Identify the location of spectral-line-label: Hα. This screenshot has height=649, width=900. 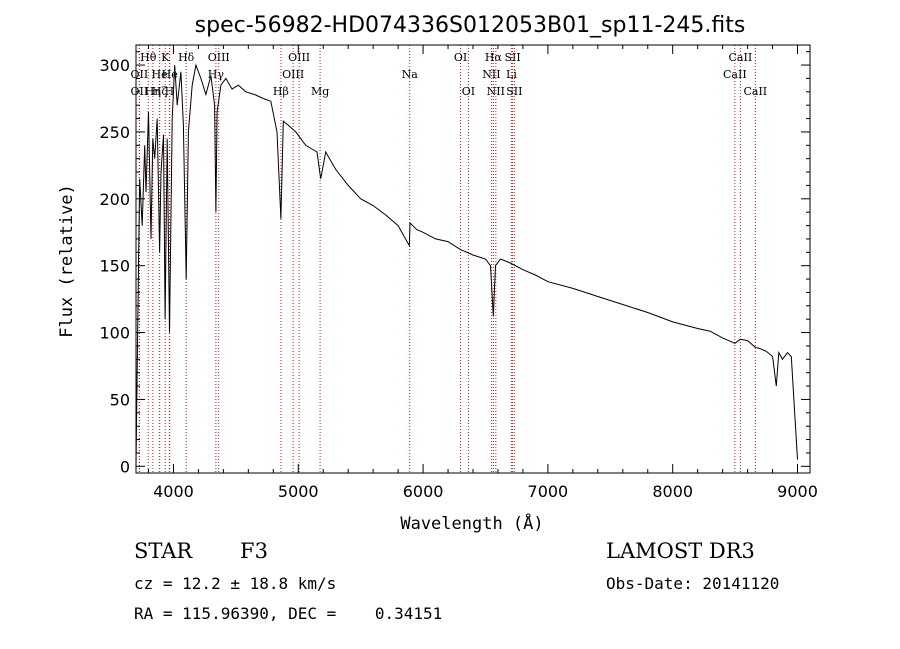
(494, 57).